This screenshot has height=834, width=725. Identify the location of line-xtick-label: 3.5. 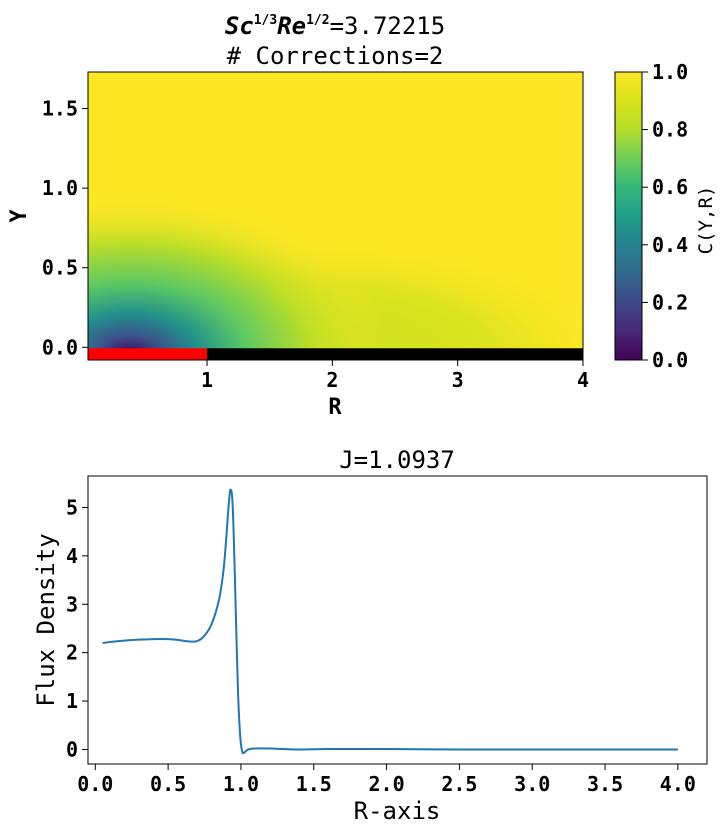
(605, 784).